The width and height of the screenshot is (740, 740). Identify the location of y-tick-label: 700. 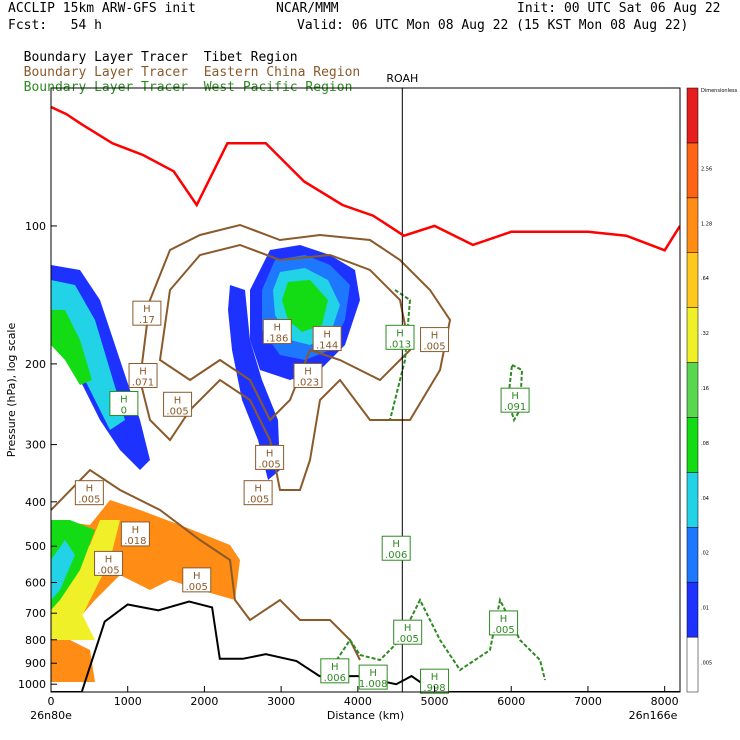
(35, 613).